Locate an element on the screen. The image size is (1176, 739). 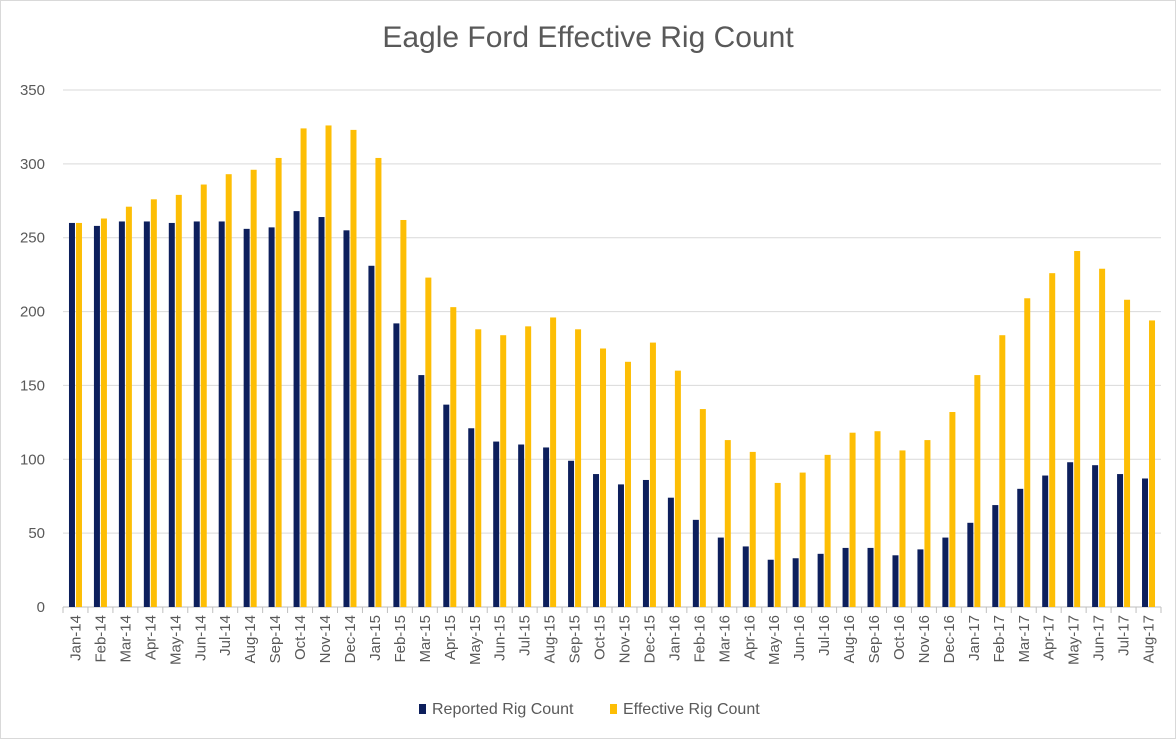
x-tick-label: Jul-15 is located at coordinates (525, 635).